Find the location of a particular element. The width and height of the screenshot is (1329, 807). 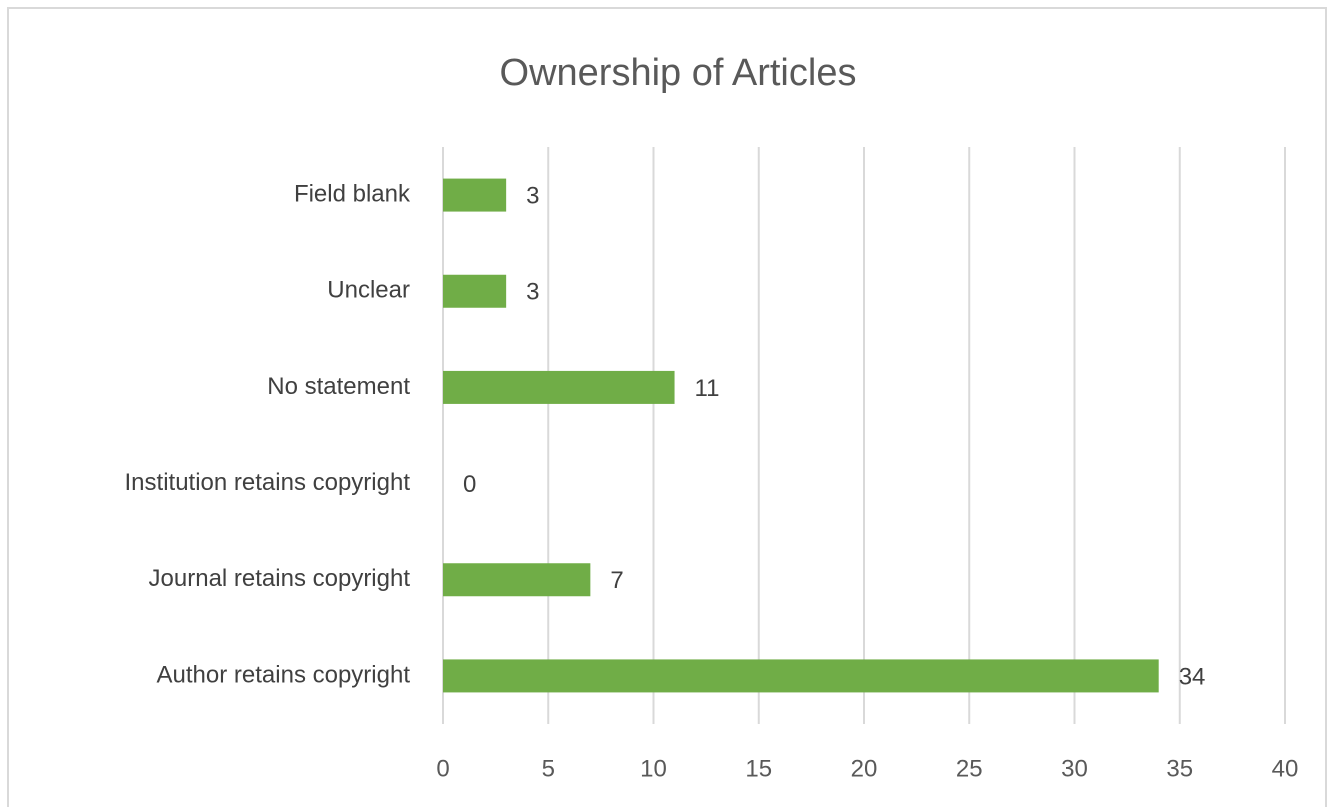

x-tick-label: 30 is located at coordinates (1074, 768).